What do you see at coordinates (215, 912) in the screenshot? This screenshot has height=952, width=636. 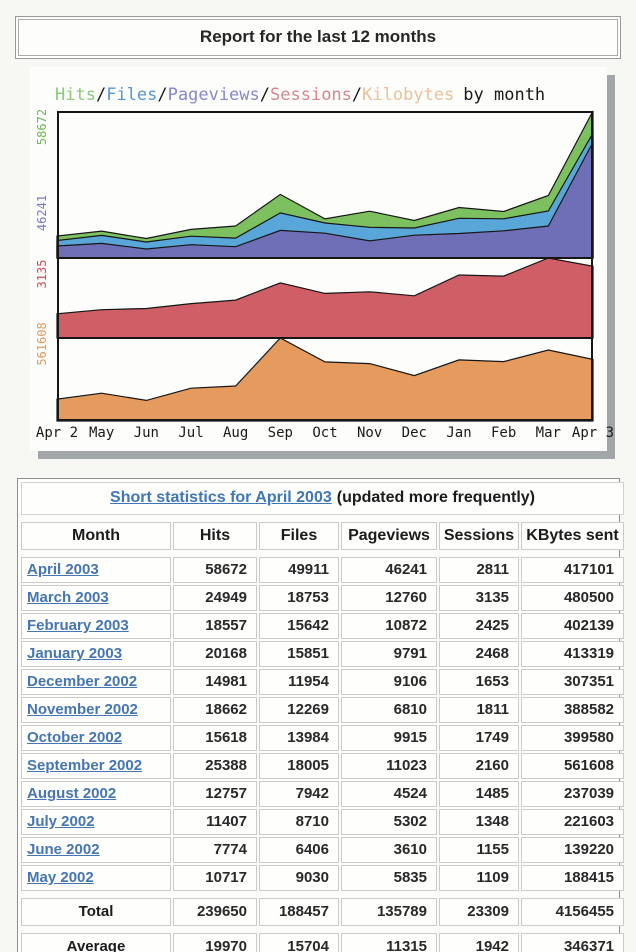 I see `value-cell: 239650` at bounding box center [215, 912].